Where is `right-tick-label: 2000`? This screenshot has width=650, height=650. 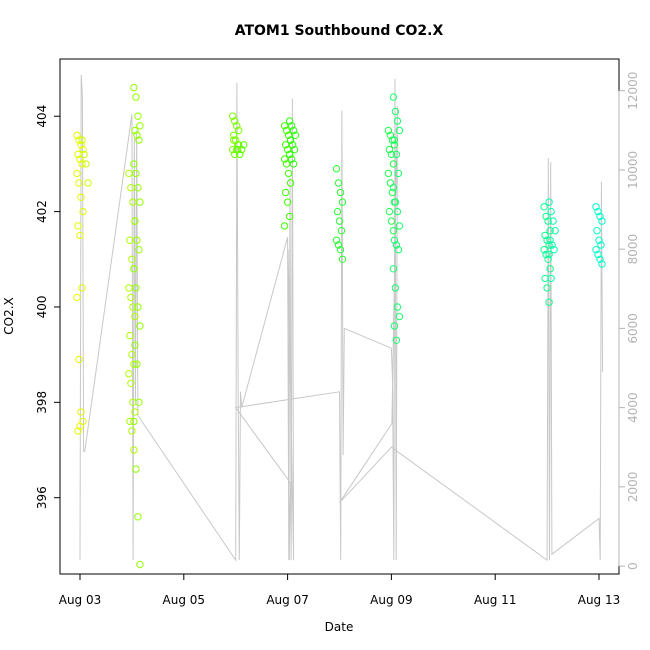 right-tick-label: 2000 is located at coordinates (633, 487).